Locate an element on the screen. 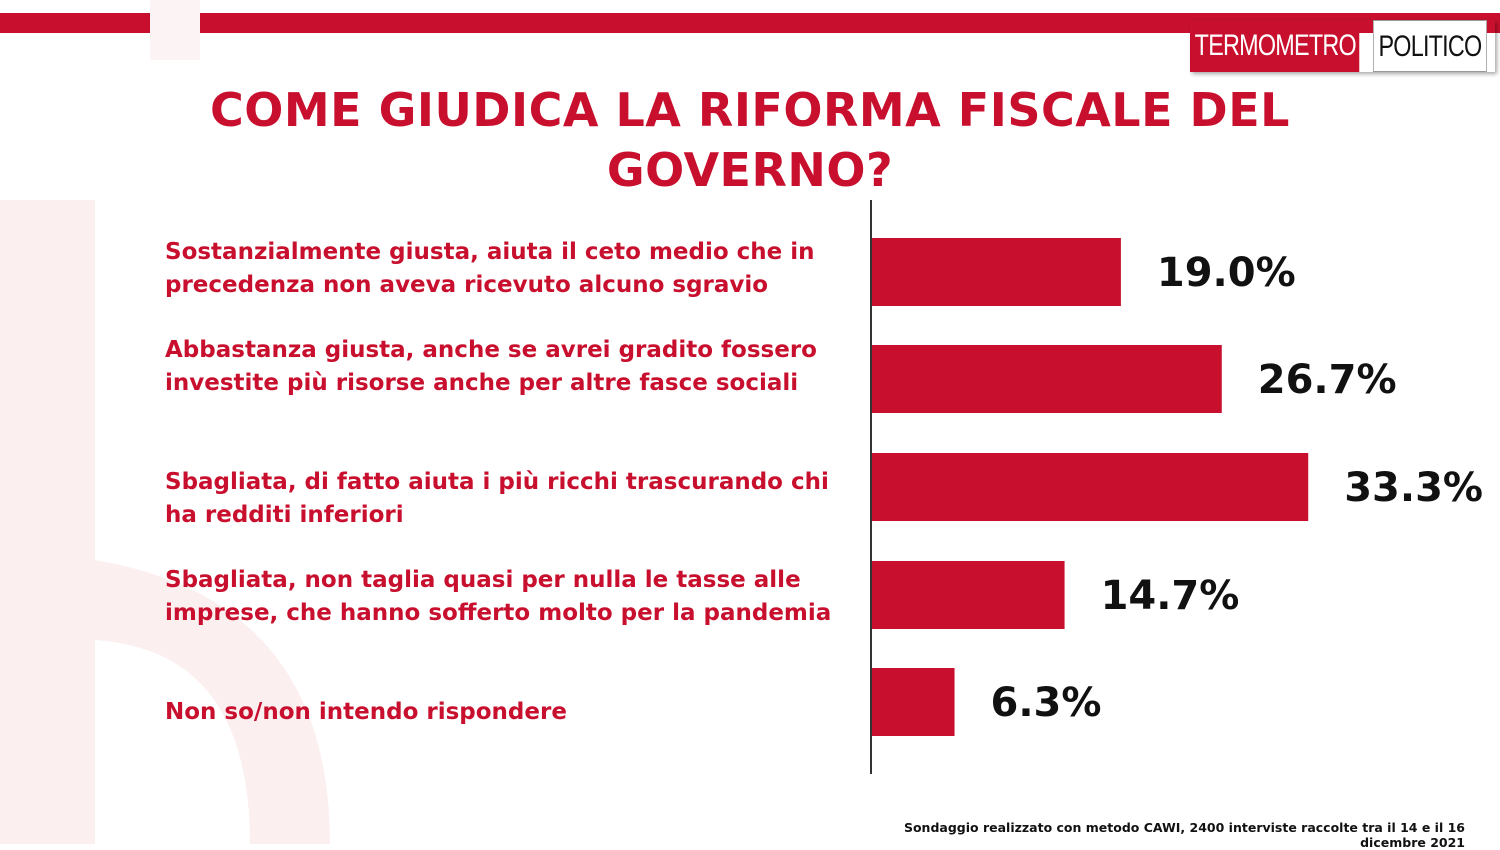 The image size is (1500, 850). category-axis-line is located at coordinates (871, 487).